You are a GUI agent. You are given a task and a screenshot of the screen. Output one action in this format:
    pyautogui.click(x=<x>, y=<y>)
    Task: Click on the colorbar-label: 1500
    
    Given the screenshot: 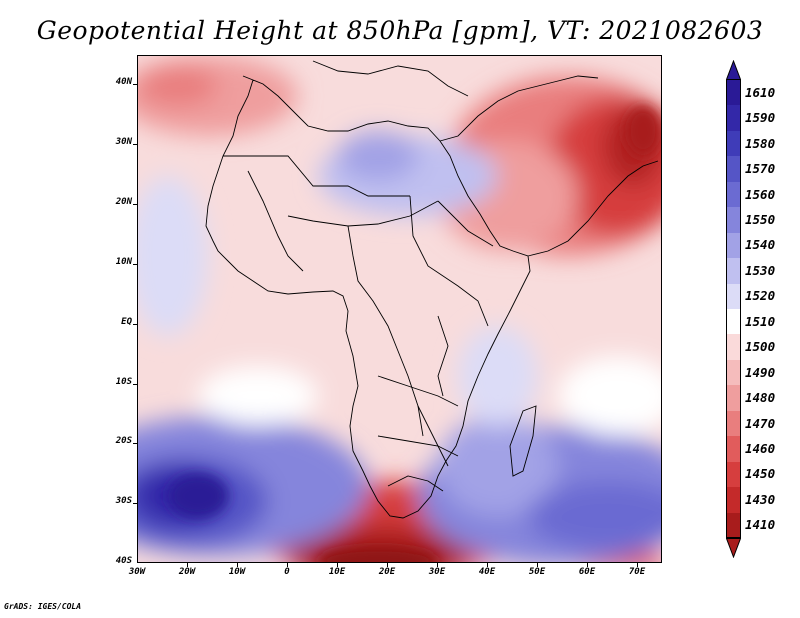 What is the action you would take?
    pyautogui.click(x=760, y=347)
    